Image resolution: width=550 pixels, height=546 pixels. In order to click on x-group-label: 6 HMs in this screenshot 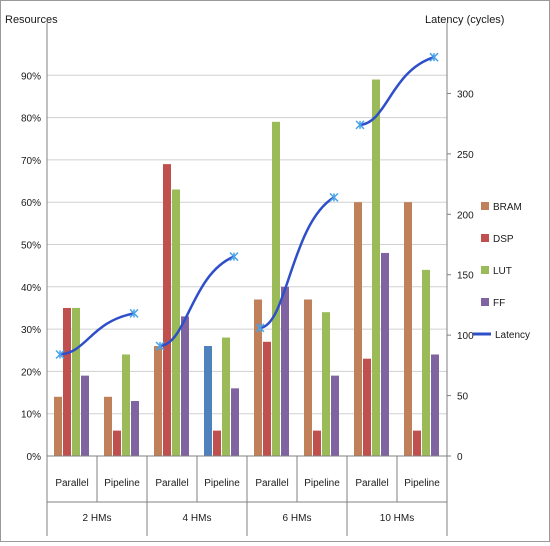, I will do `click(297, 518)`.